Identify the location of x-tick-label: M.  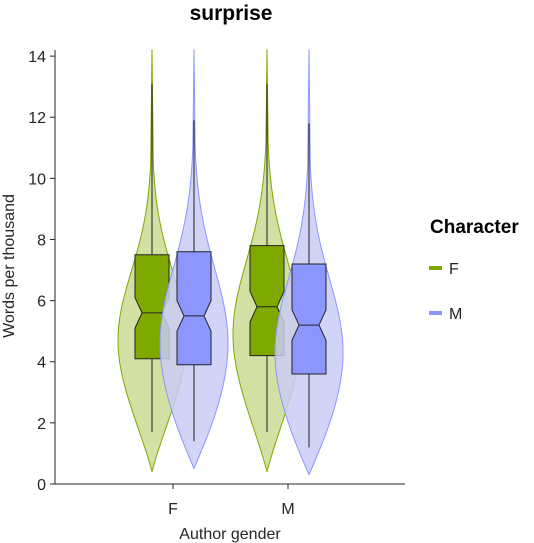
(287, 509).